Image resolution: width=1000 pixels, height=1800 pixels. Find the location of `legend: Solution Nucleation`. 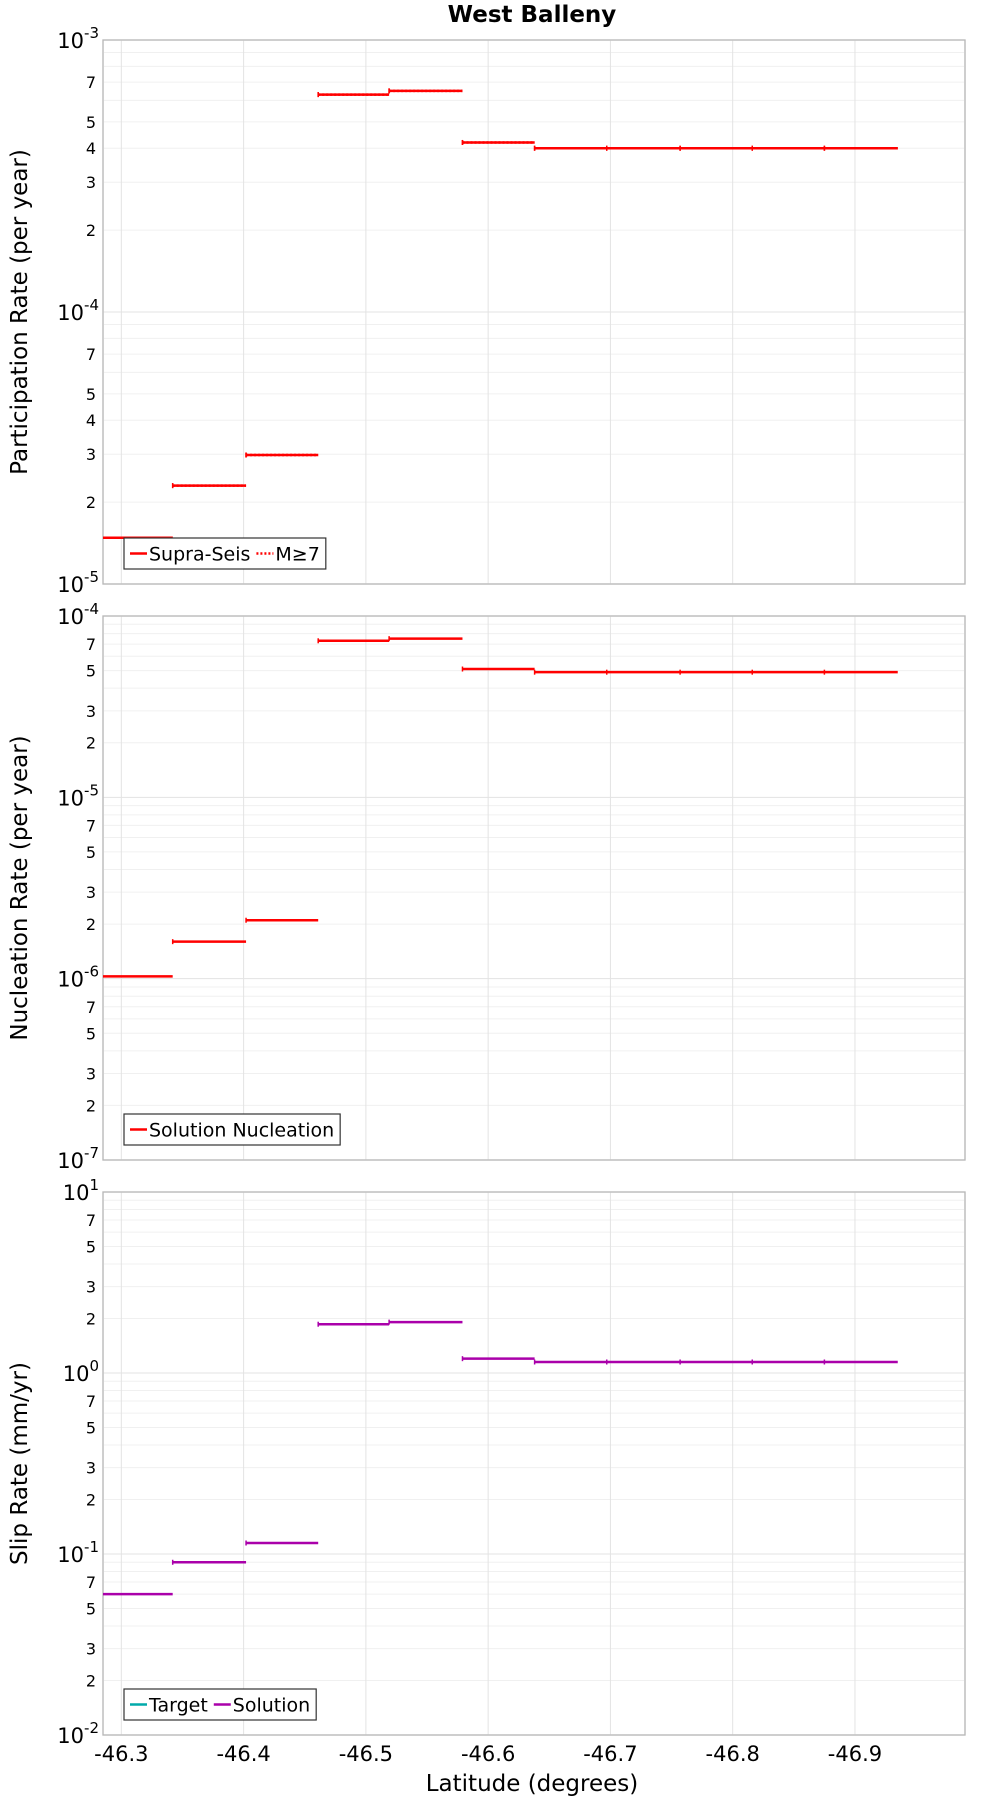

legend: Solution Nucleation is located at coordinates (232, 1129).